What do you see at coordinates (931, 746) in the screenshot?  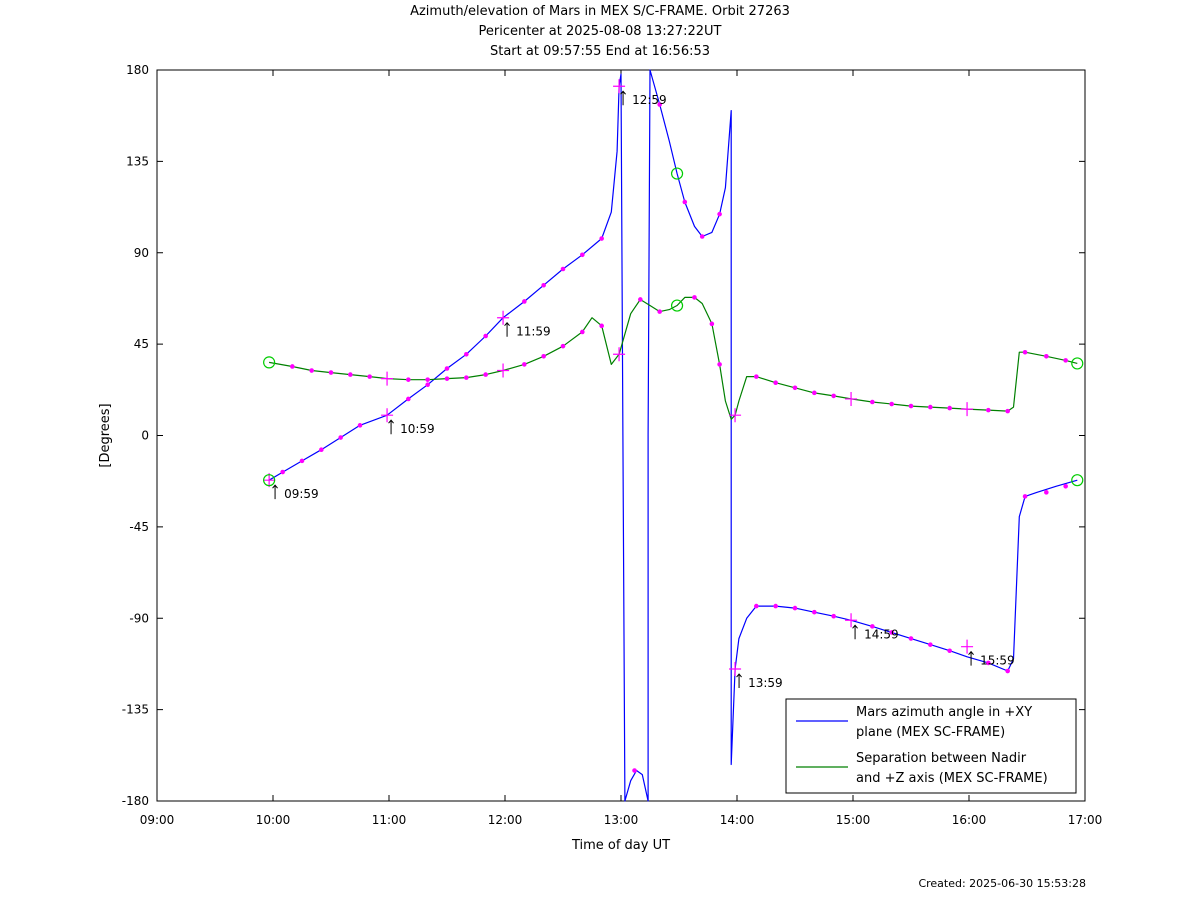 I see `legend-box` at bounding box center [931, 746].